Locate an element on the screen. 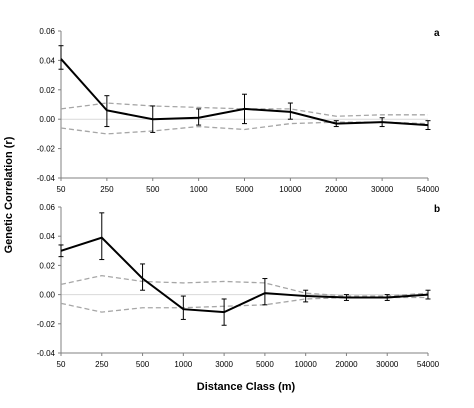  lower-envelope-line is located at coordinates (244, 304).